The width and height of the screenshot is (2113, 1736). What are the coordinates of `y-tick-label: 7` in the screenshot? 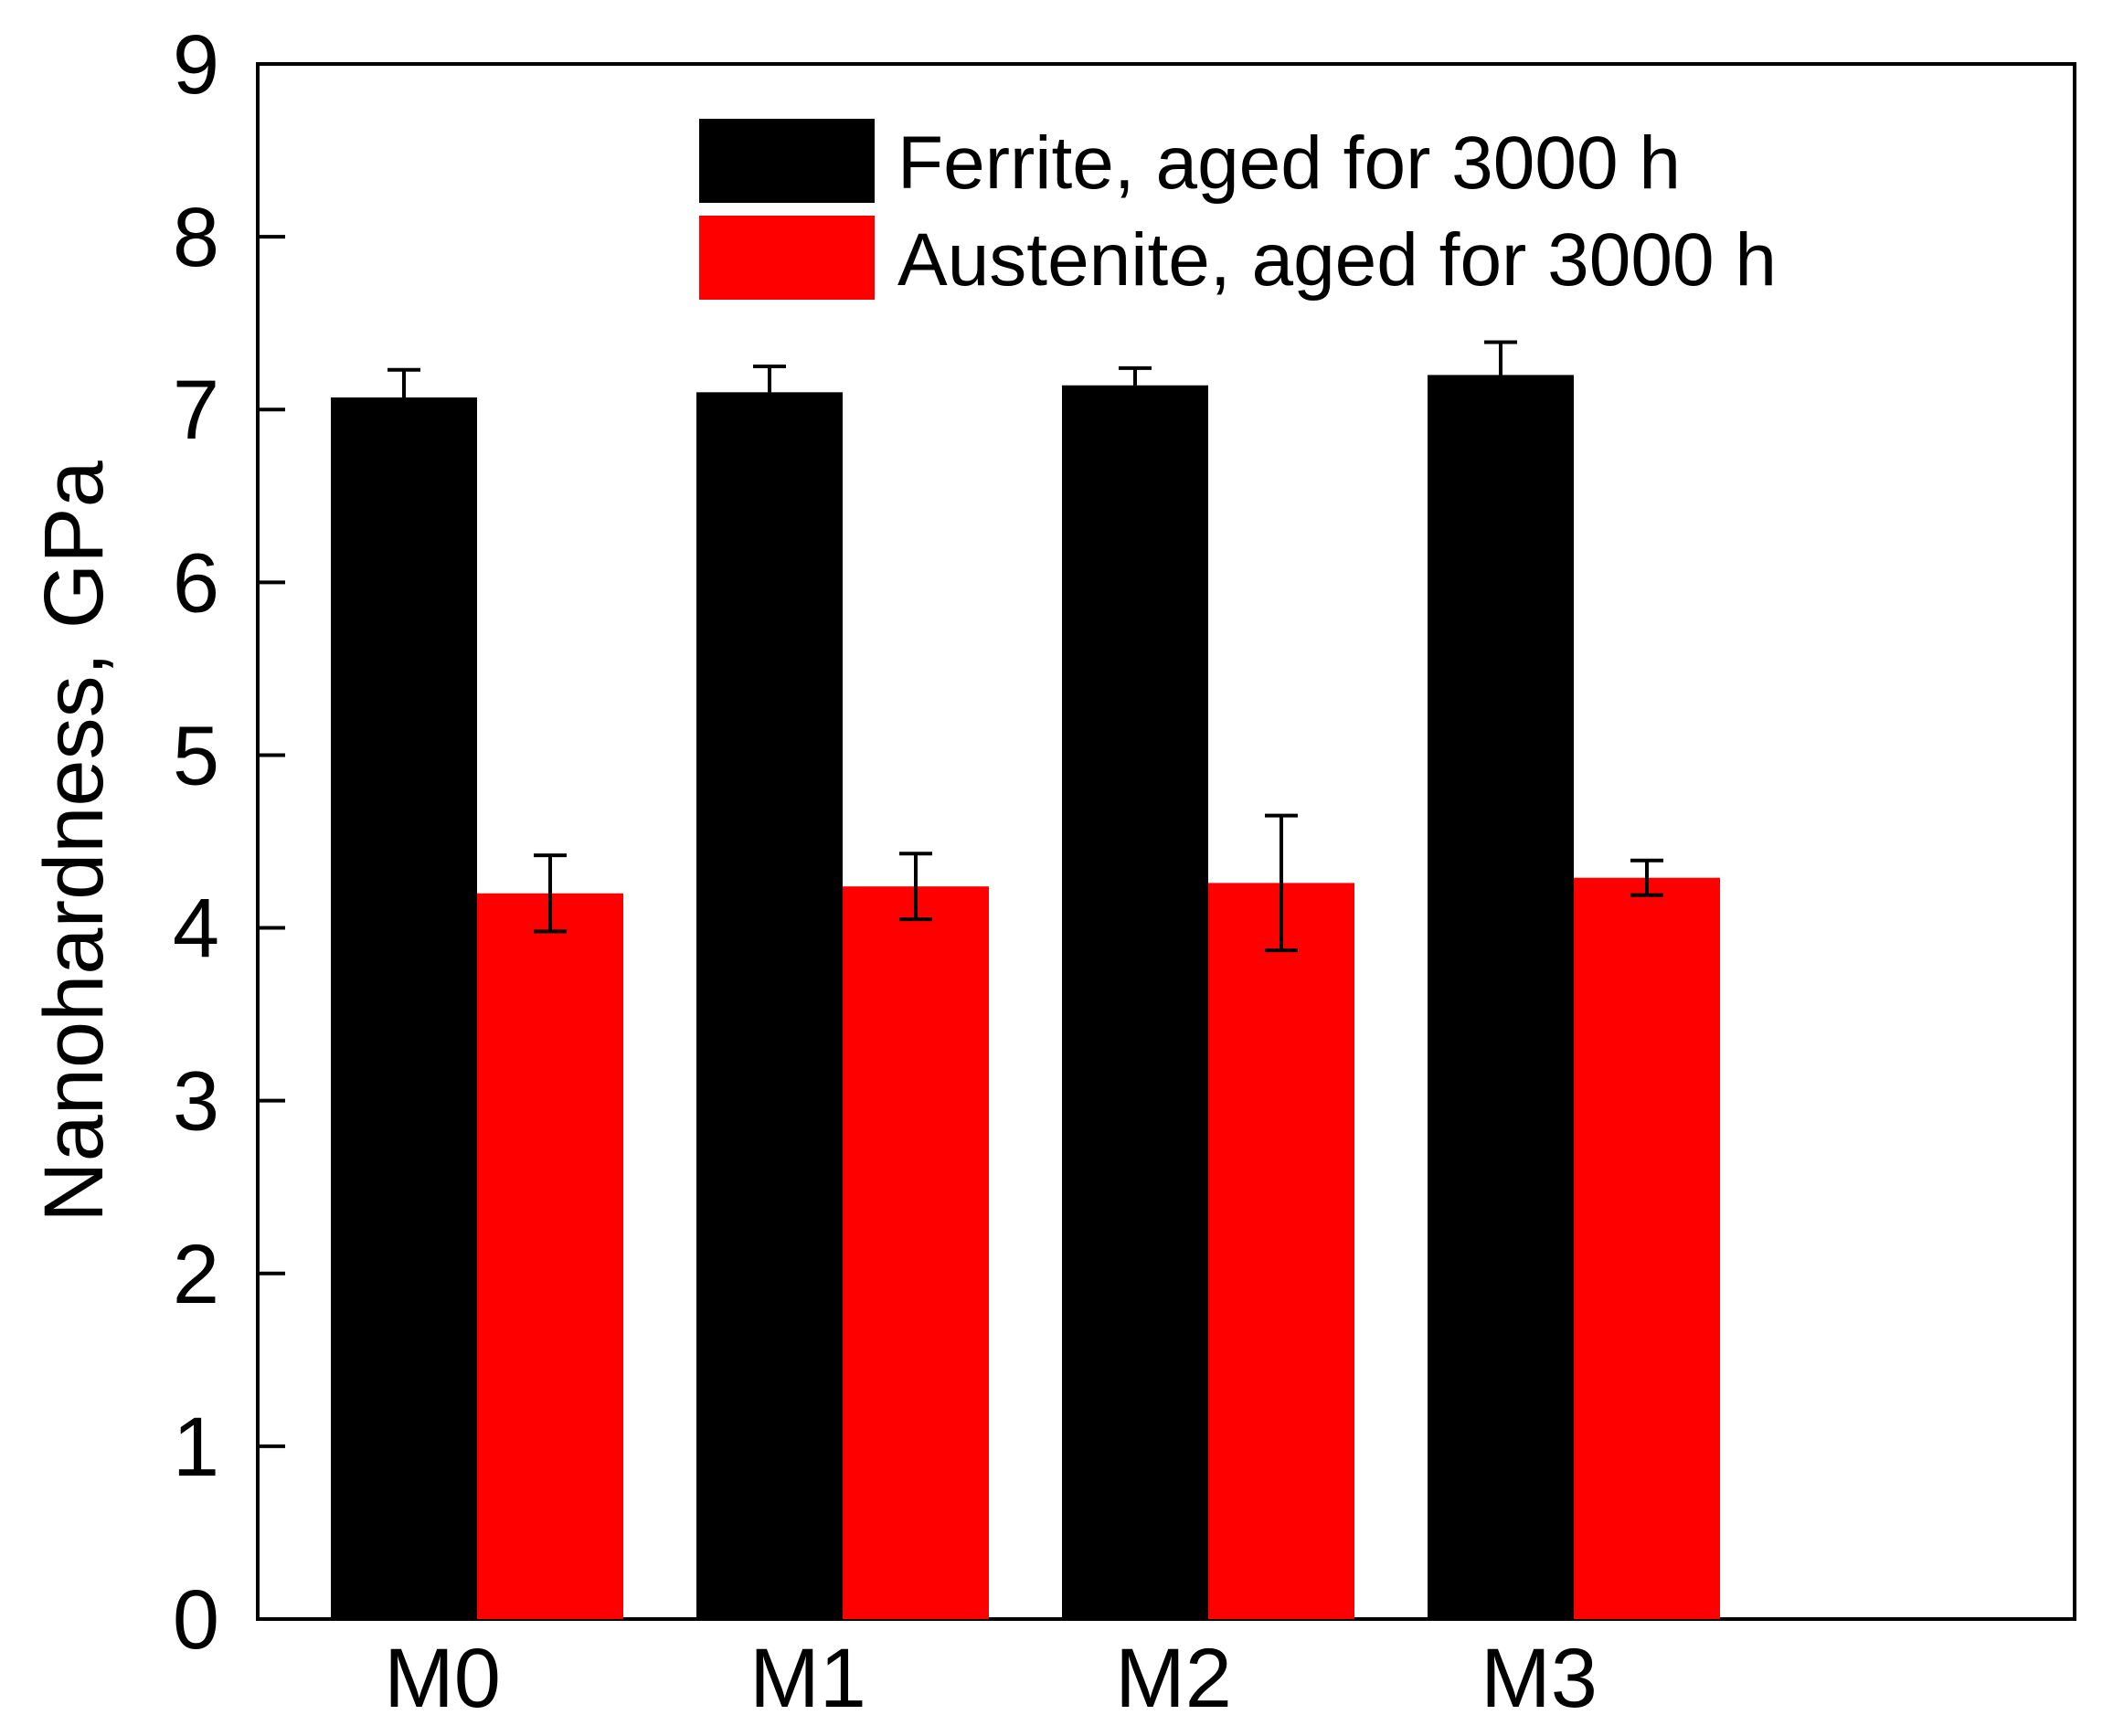 It's located at (196, 410).